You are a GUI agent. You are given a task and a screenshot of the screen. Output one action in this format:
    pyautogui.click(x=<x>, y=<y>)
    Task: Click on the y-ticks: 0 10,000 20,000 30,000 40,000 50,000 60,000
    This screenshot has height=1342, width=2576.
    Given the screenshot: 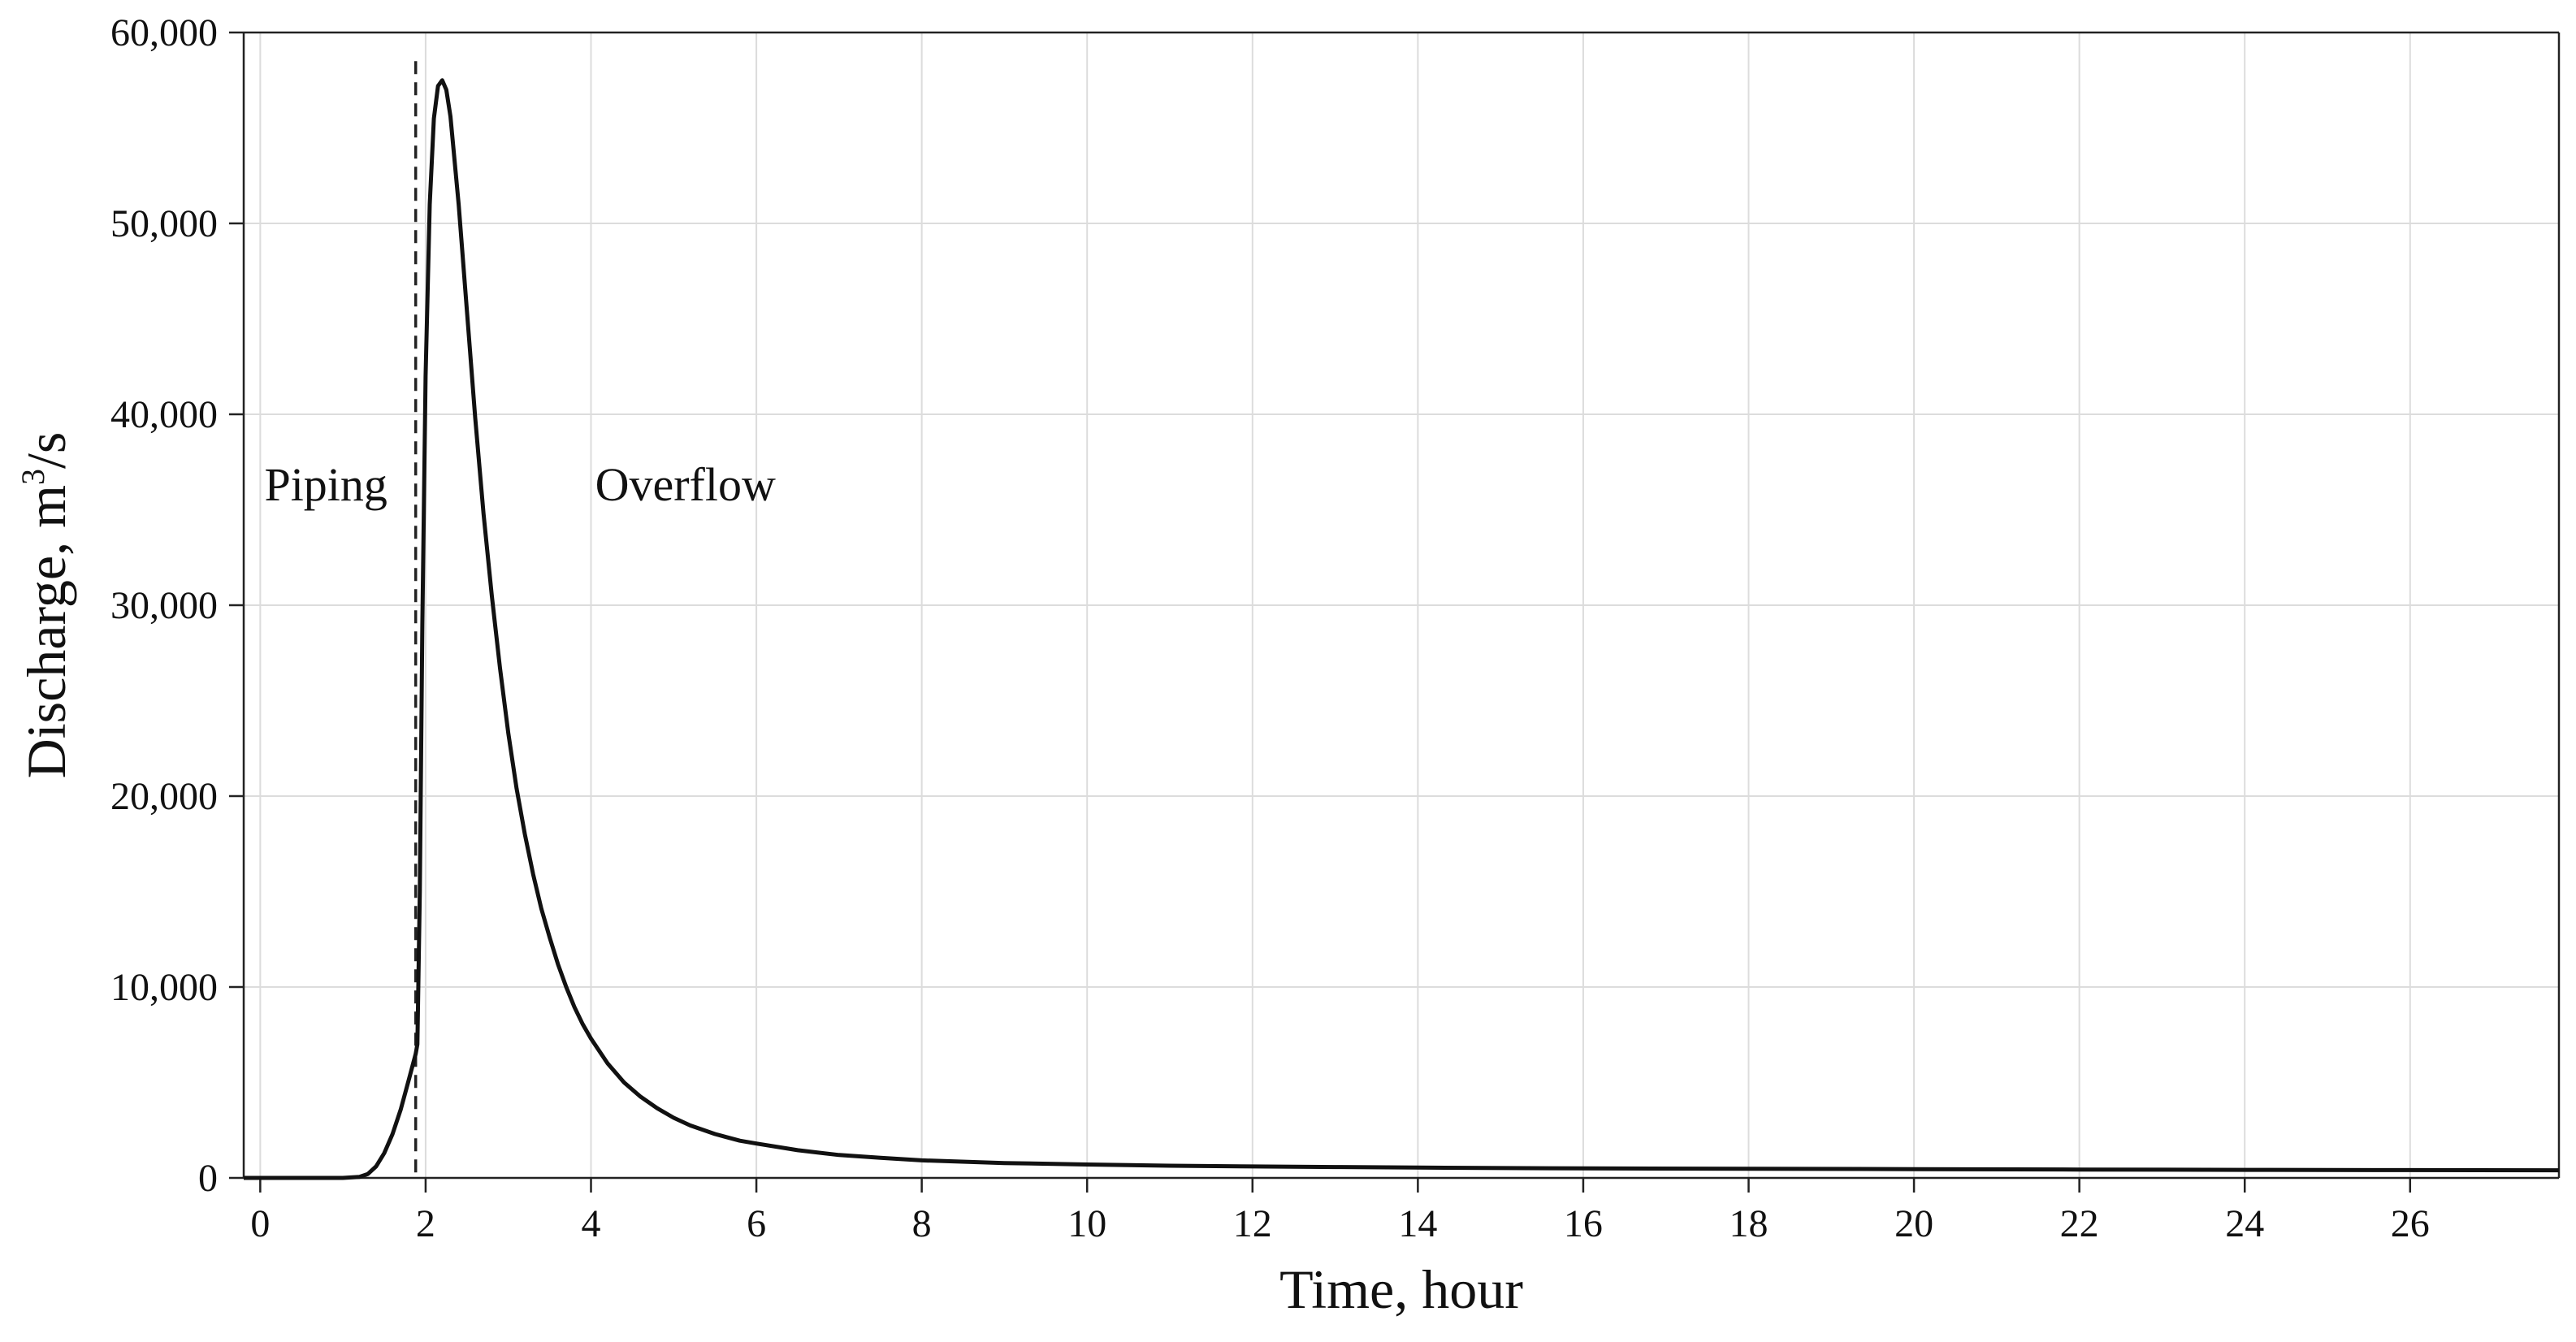 What is the action you would take?
    pyautogui.click(x=177, y=605)
    